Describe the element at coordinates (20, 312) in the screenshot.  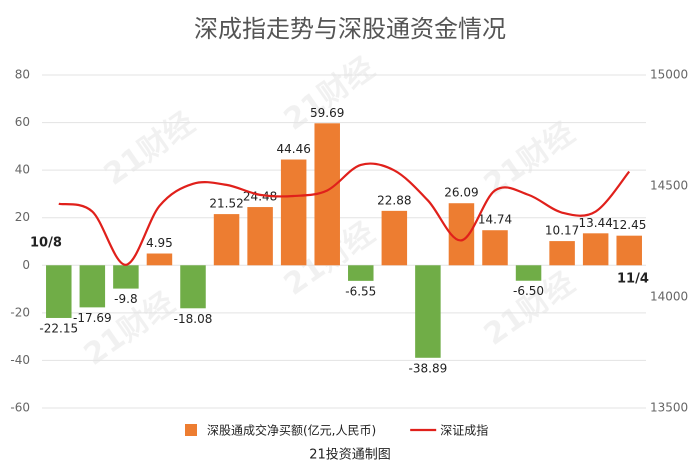
I see `y-tick-label: -20` at that location.